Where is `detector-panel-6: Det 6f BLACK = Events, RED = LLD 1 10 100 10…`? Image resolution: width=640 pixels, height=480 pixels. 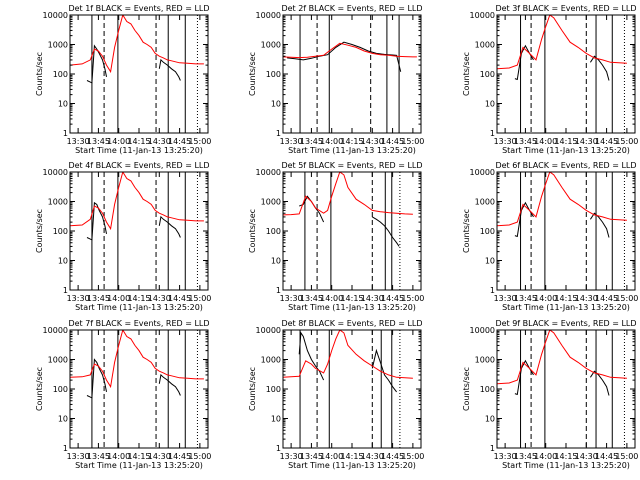 detector-panel-6: Det 6f BLACK = Events, RED = LLD 1 10 100 10… is located at coordinates (550, 236).